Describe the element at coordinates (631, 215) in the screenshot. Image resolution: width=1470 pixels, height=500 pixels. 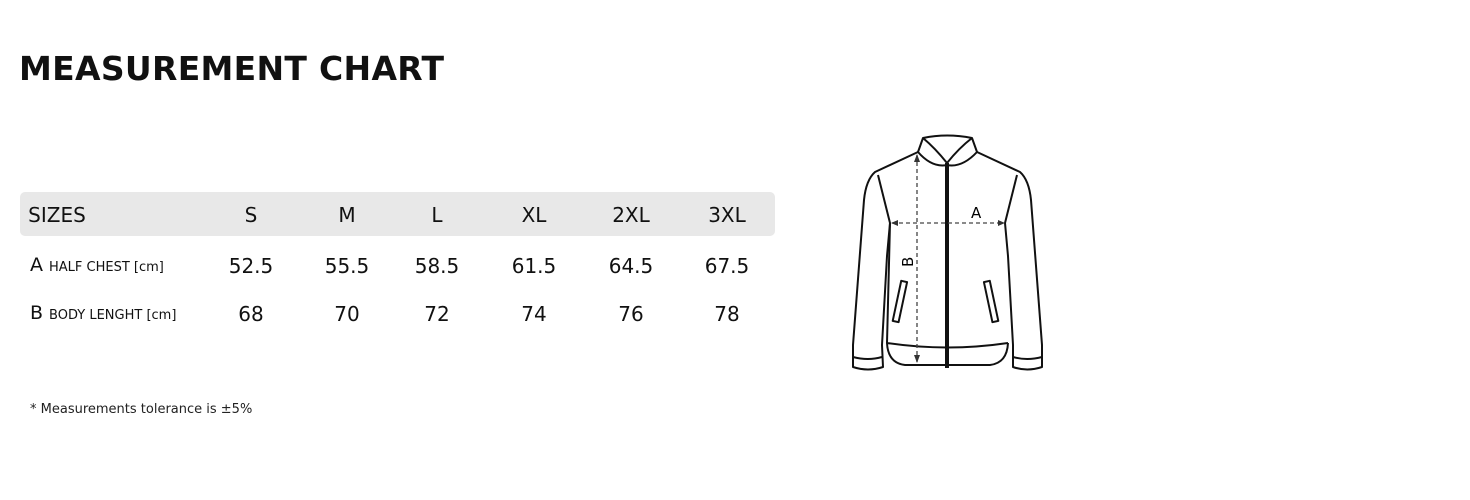
I see `size-header-2XL: 2XL` at that location.